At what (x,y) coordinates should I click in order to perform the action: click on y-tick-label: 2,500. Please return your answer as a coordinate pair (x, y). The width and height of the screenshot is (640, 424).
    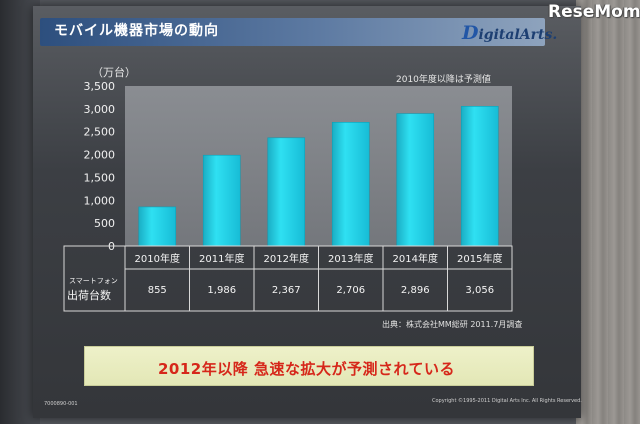
    Looking at the image, I should click on (100, 132).